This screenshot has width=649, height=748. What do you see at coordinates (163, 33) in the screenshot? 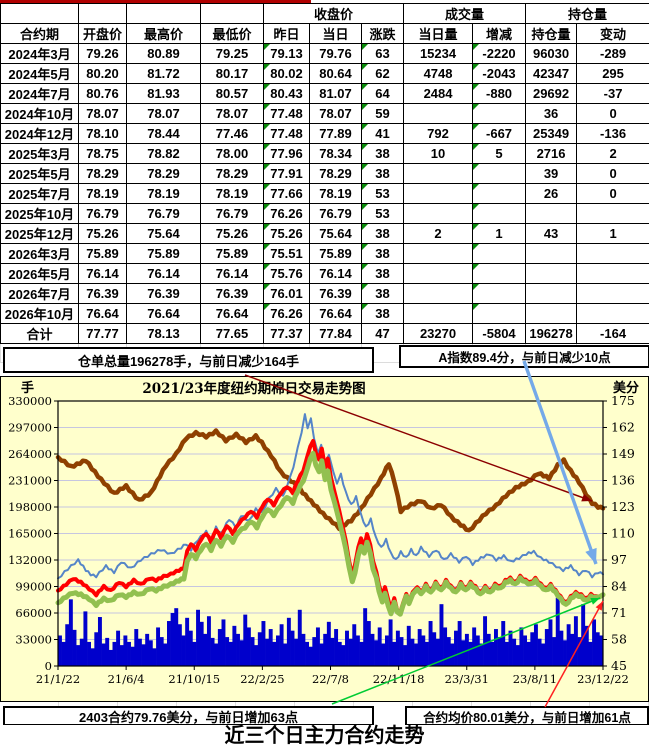
I see `col-header-2: 最高价` at bounding box center [163, 33].